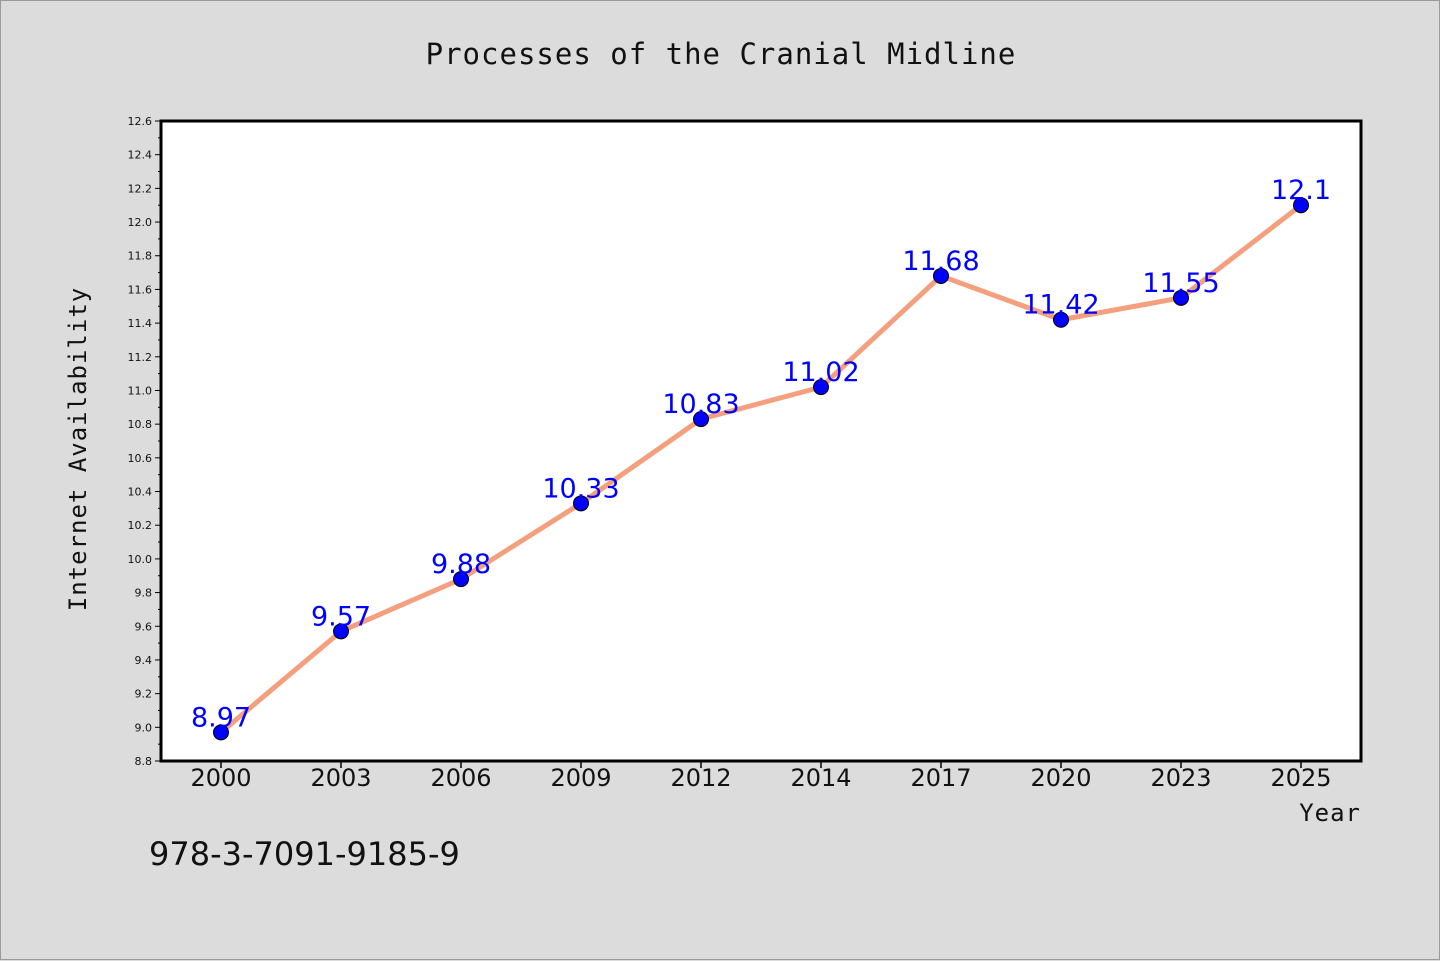 The image size is (1440, 961). I want to click on y-tick-label: 10.6, so click(140, 458).